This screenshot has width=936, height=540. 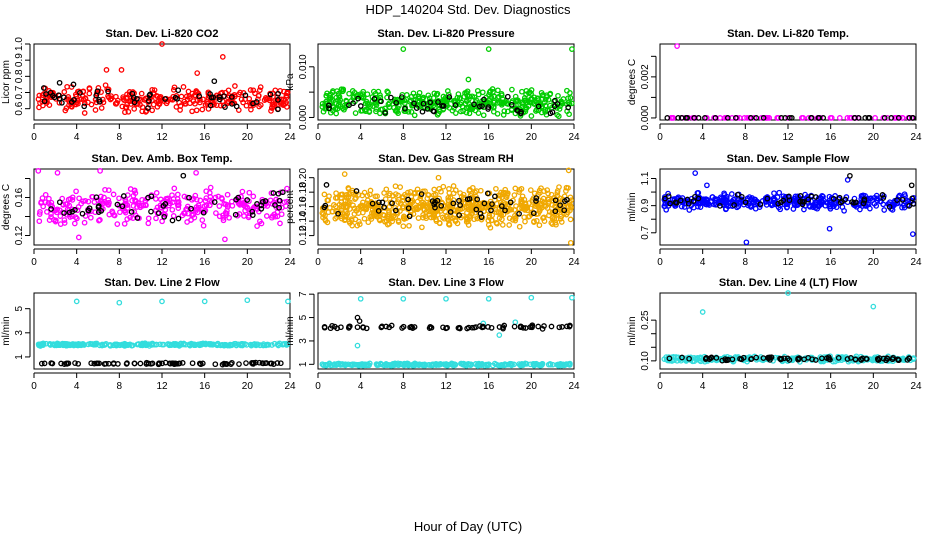 I want to click on panel-title: Stan. Dev. Li-820 Pressure, so click(x=445, y=34).